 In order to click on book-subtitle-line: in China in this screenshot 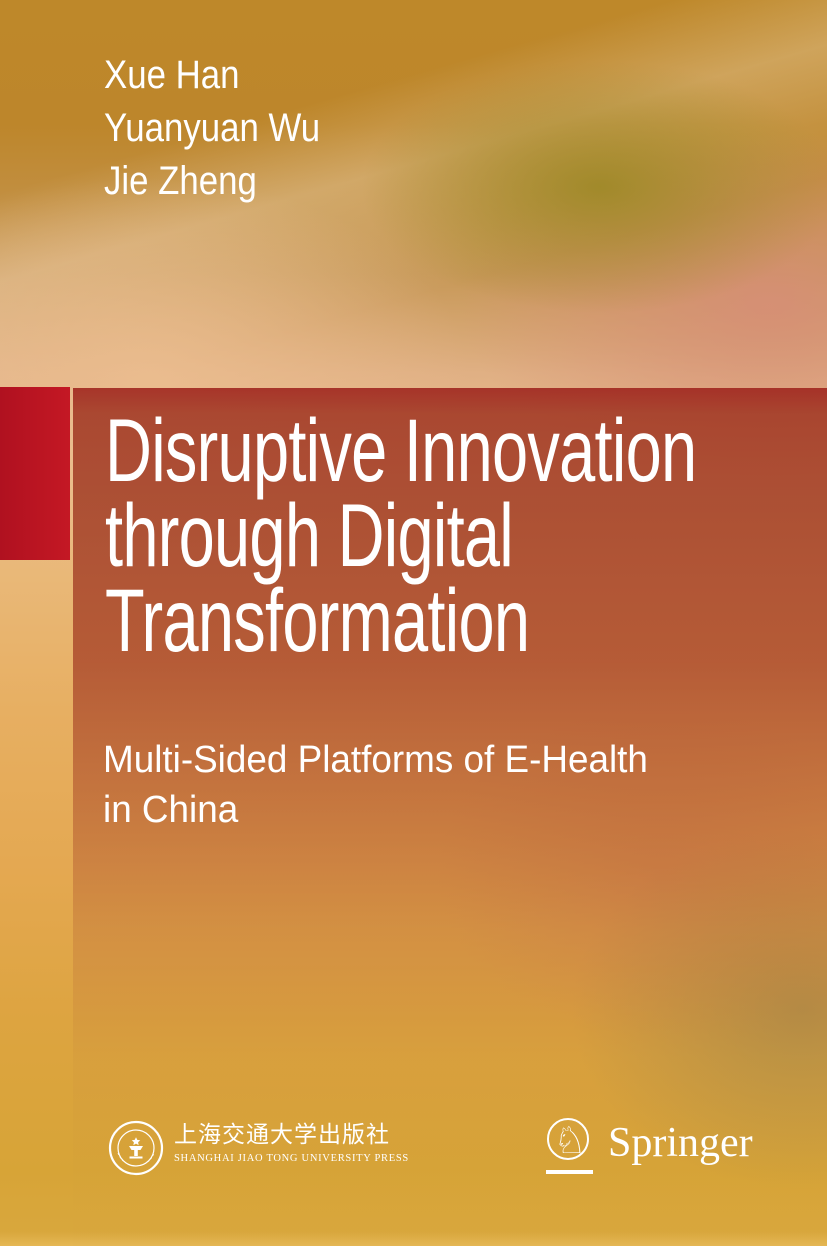, I will do `click(171, 810)`.